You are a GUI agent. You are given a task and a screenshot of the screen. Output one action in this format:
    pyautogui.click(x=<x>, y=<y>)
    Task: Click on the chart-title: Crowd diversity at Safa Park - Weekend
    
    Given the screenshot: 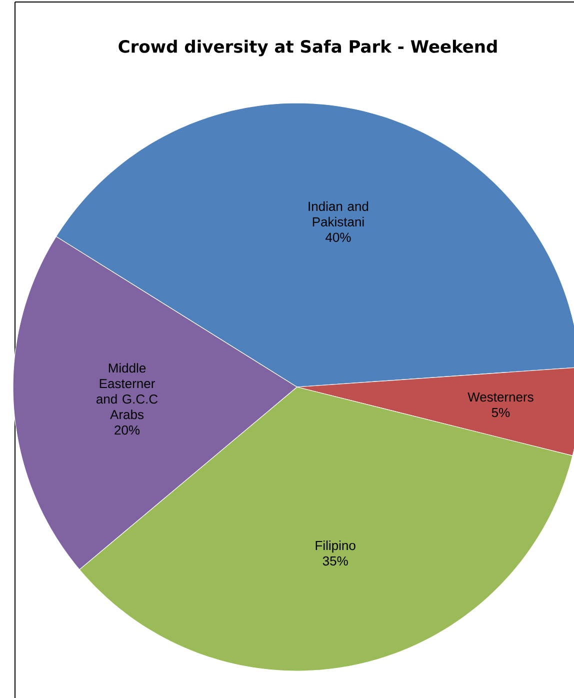 What is the action you would take?
    pyautogui.click(x=307, y=48)
    